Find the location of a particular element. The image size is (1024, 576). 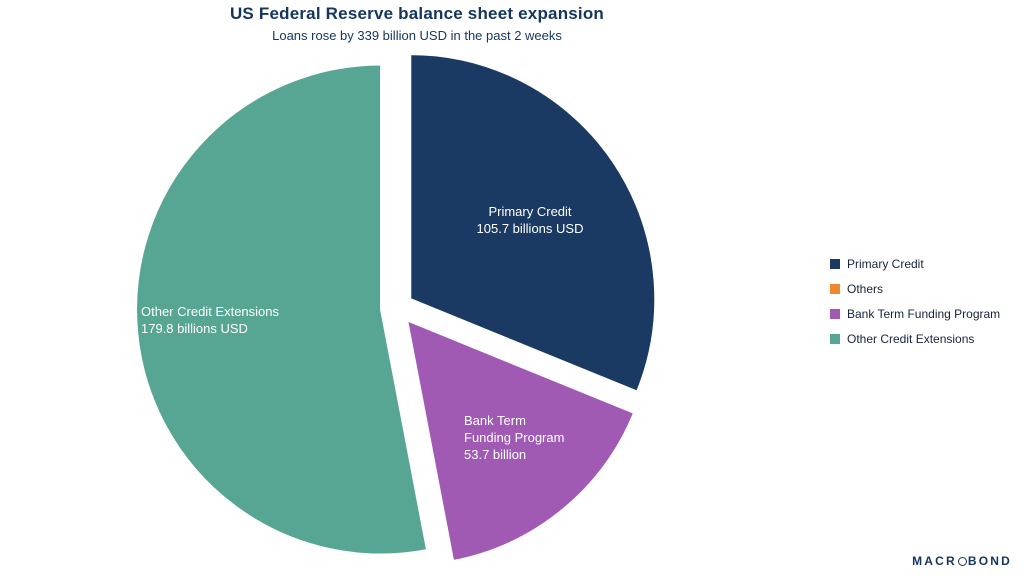

legend-item-primary-credit: Primary Credit is located at coordinates (915, 264).